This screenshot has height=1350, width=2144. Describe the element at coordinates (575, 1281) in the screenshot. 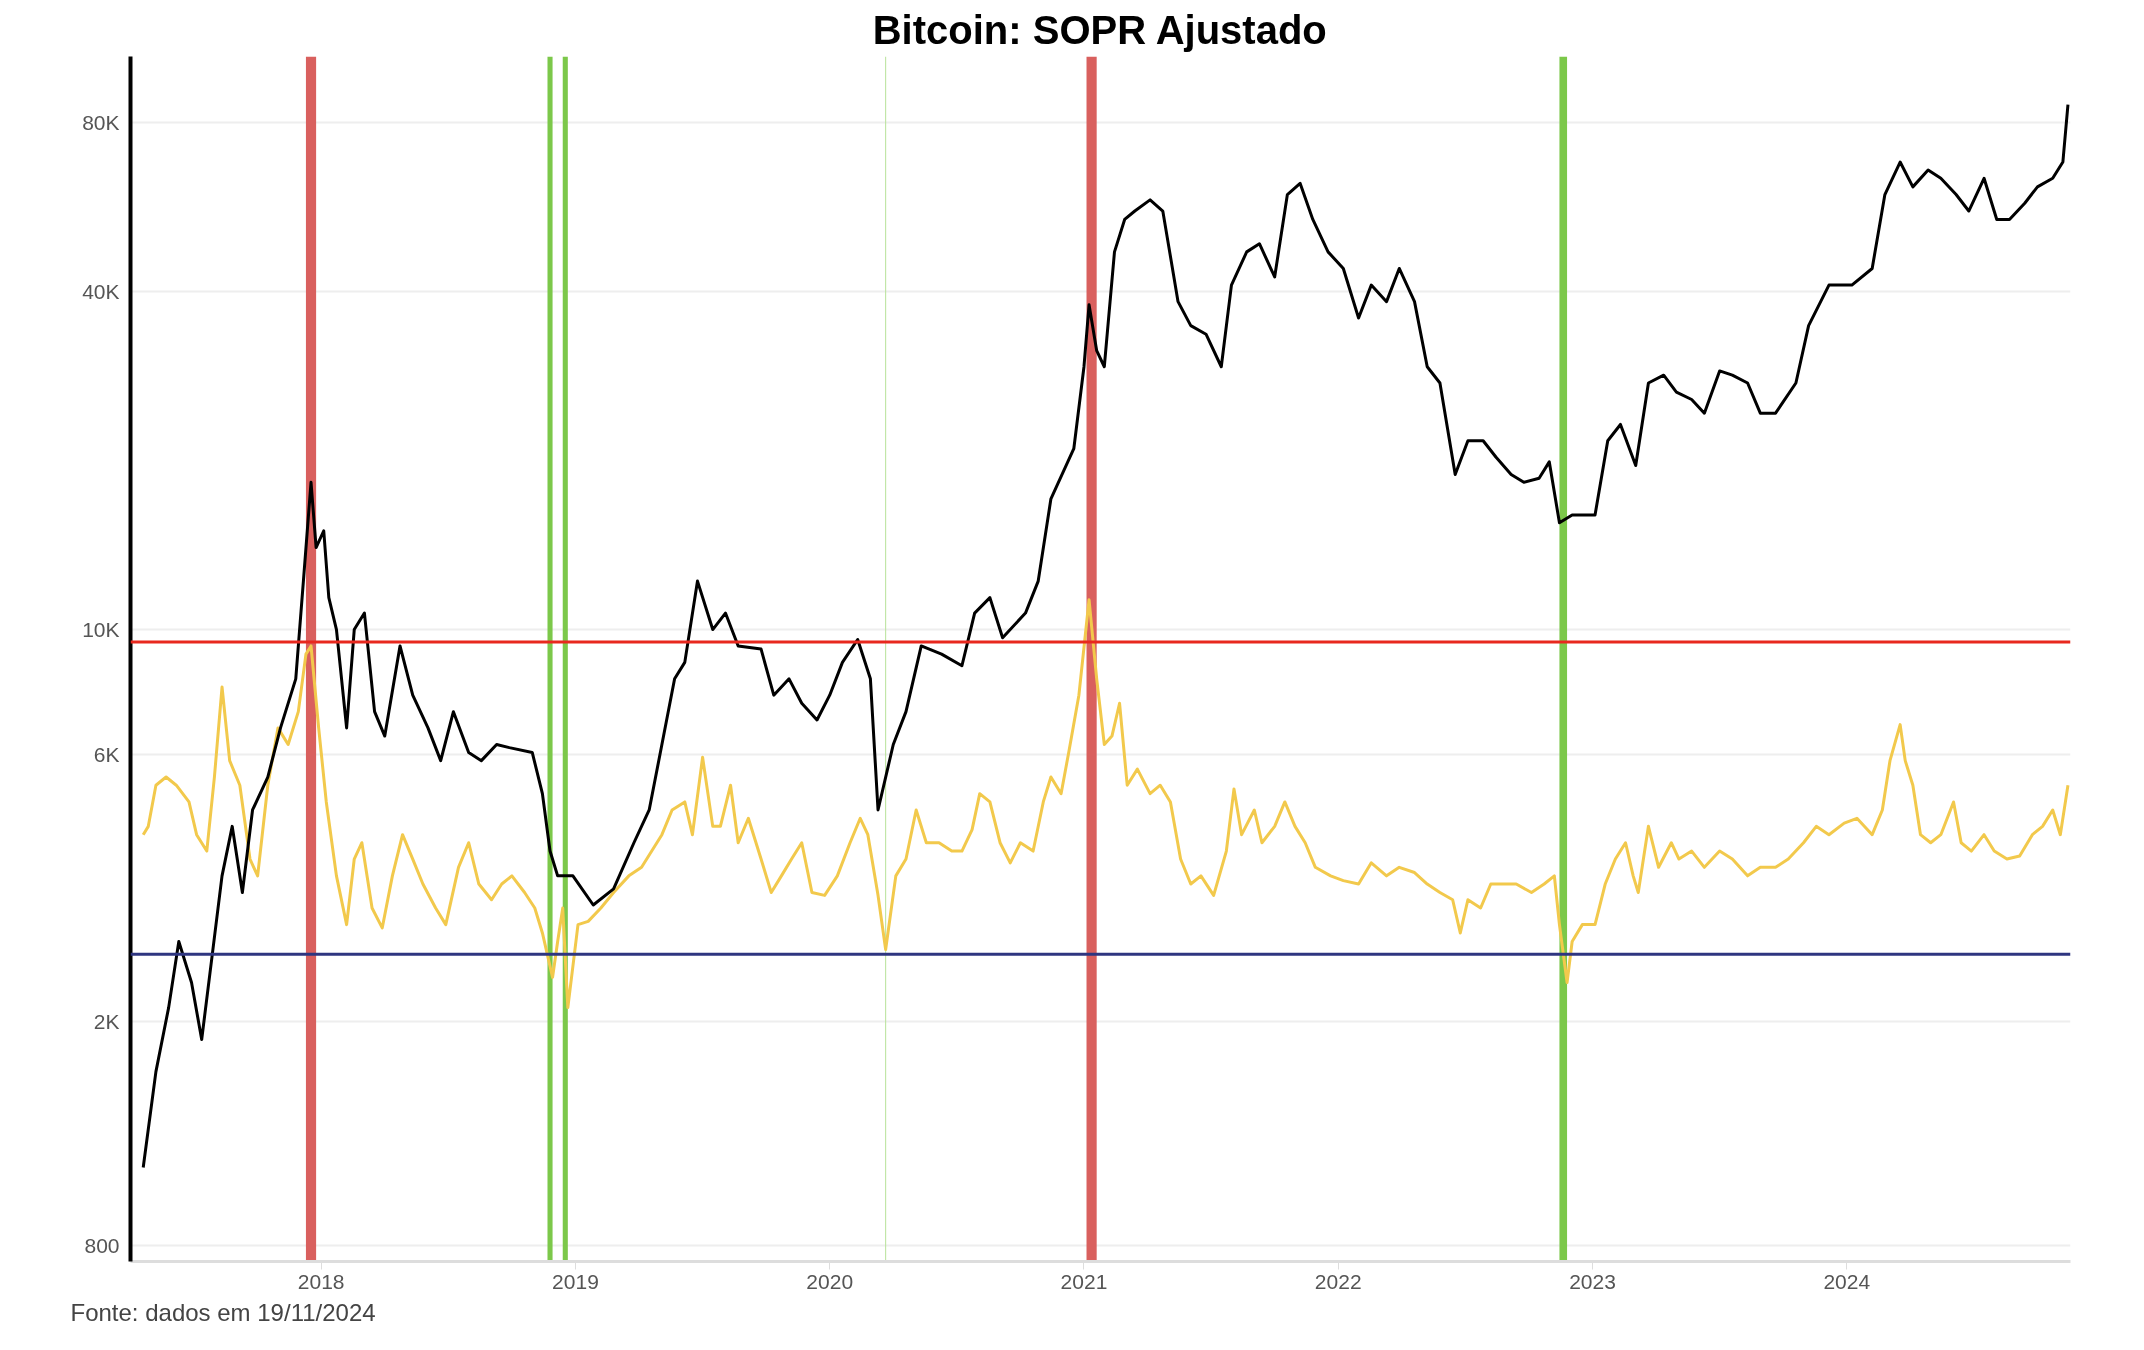

I see `x-tick-label: 2019` at that location.